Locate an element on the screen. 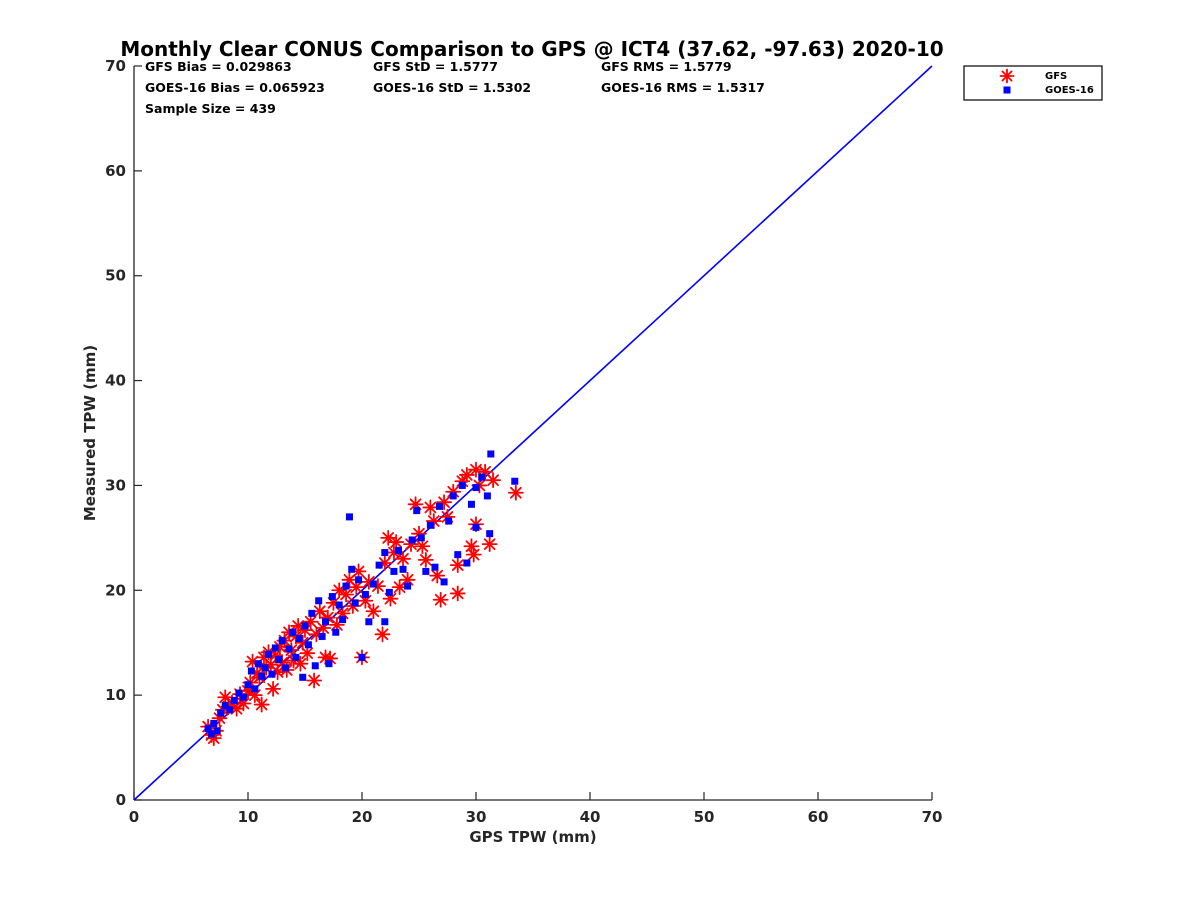 This screenshot has width=1200, height=900. data-points is located at coordinates (362, 598).